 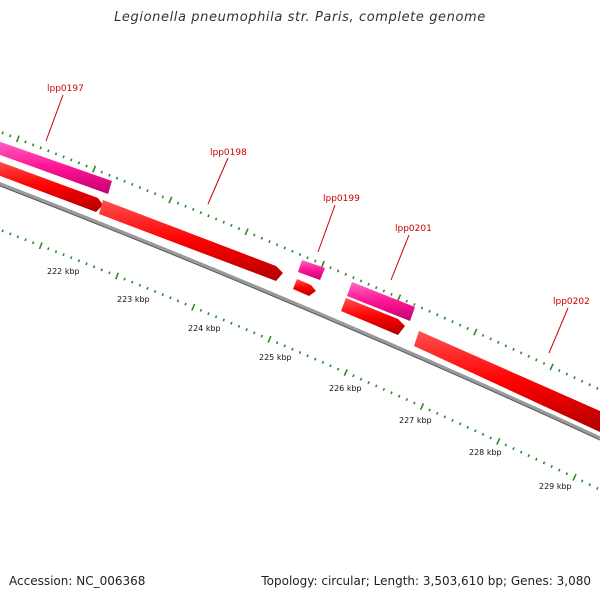 I want to click on gene-lpp0201b-arrow, so click(x=373, y=316).